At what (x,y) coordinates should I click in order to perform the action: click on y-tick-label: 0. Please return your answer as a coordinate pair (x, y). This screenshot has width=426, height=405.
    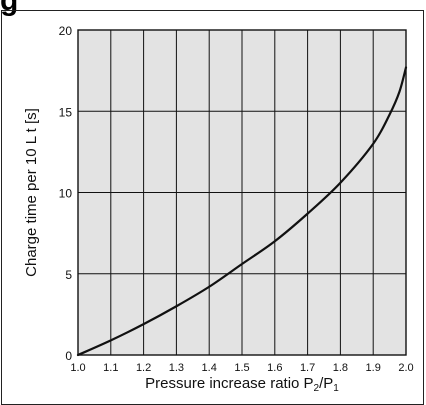
    Looking at the image, I should click on (68, 356).